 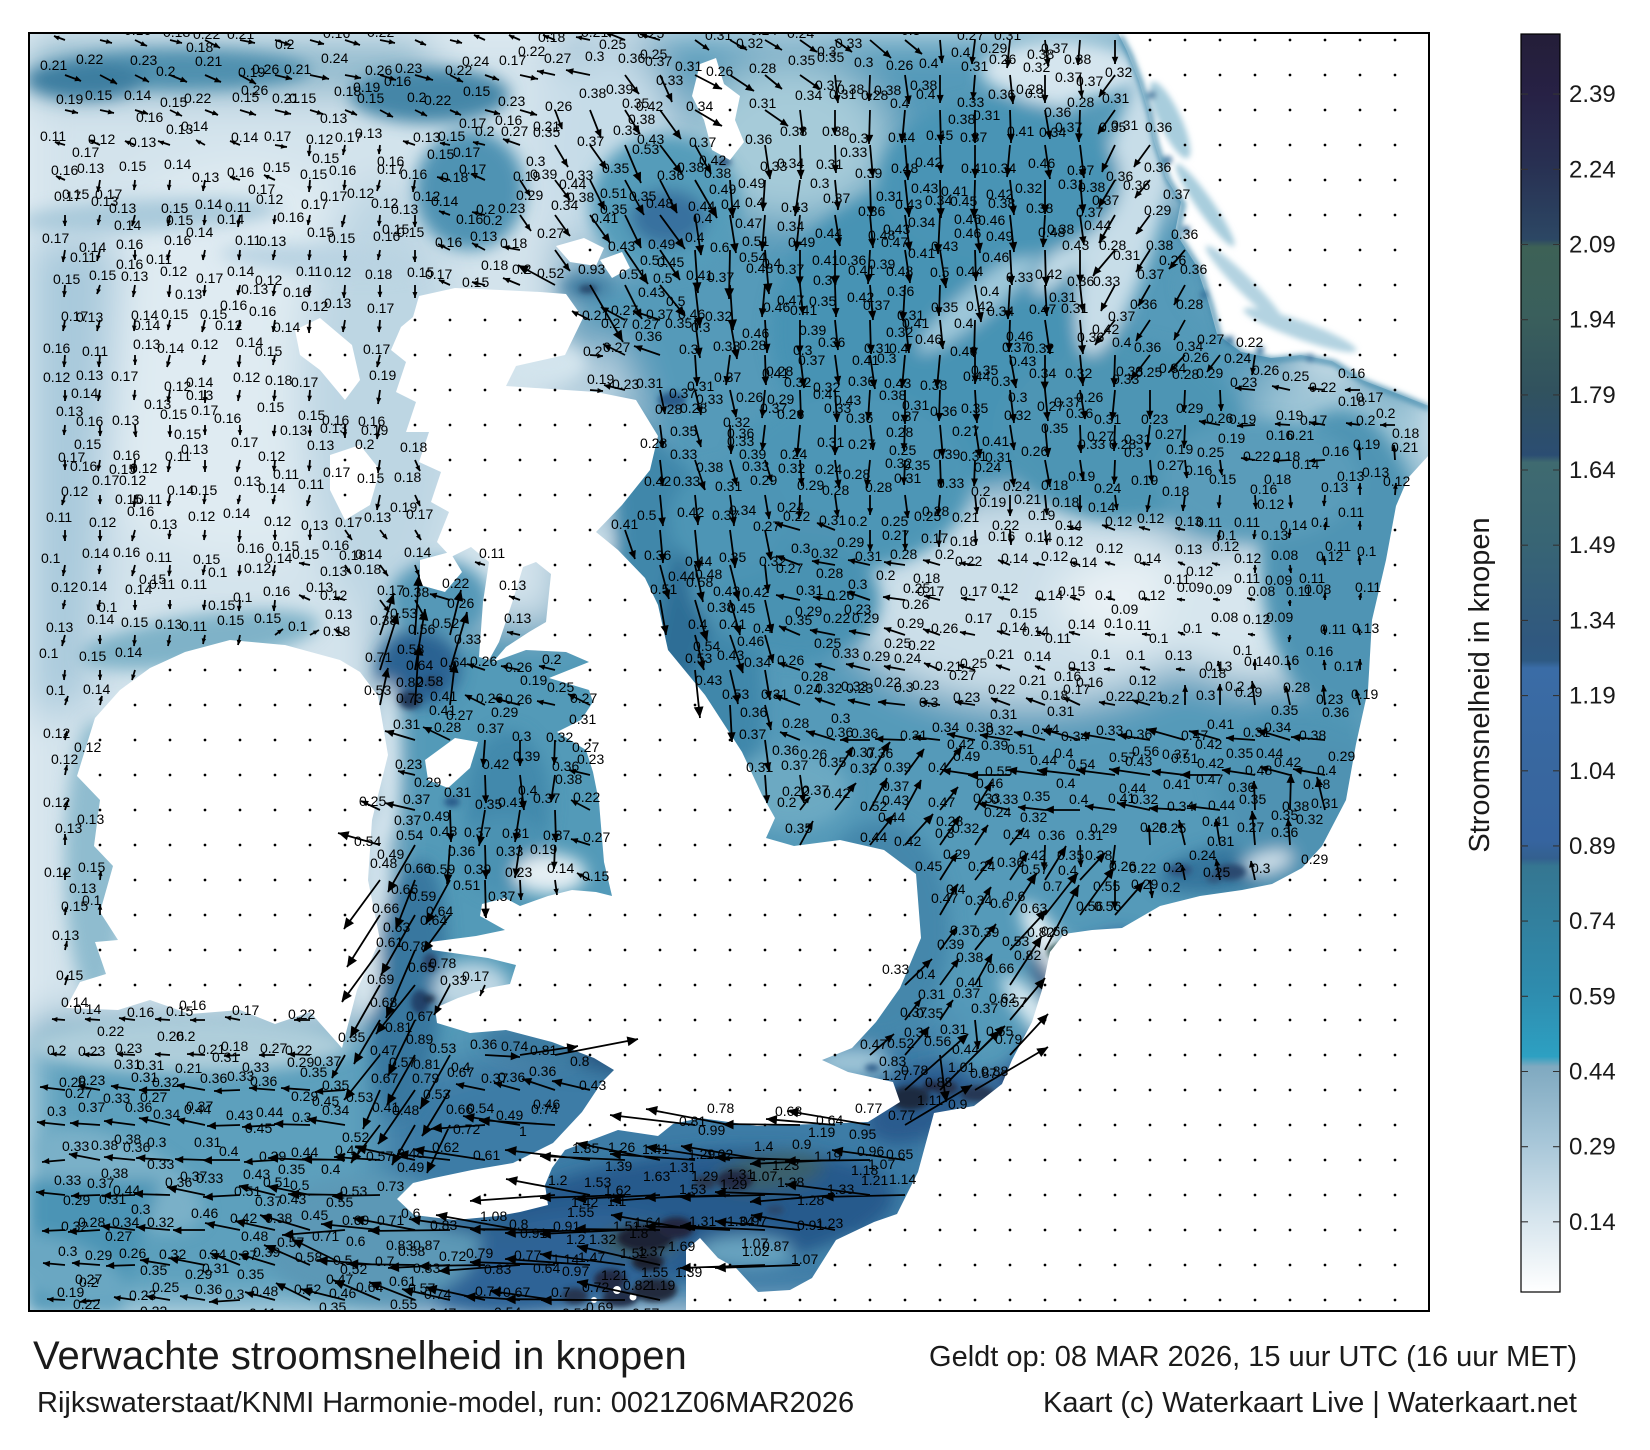 What do you see at coordinates (864, 1170) in the screenshot?
I see `svg-text: 1.18` at bounding box center [864, 1170].